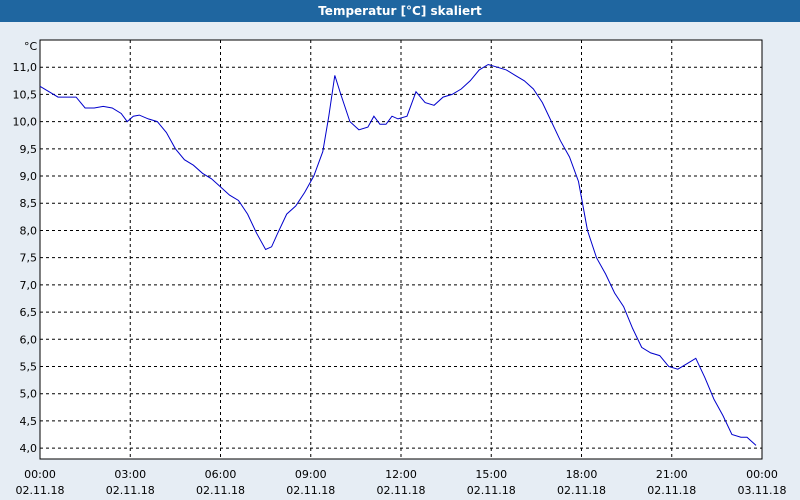  I want to click on y-tick-label: 8,0, so click(29, 230).